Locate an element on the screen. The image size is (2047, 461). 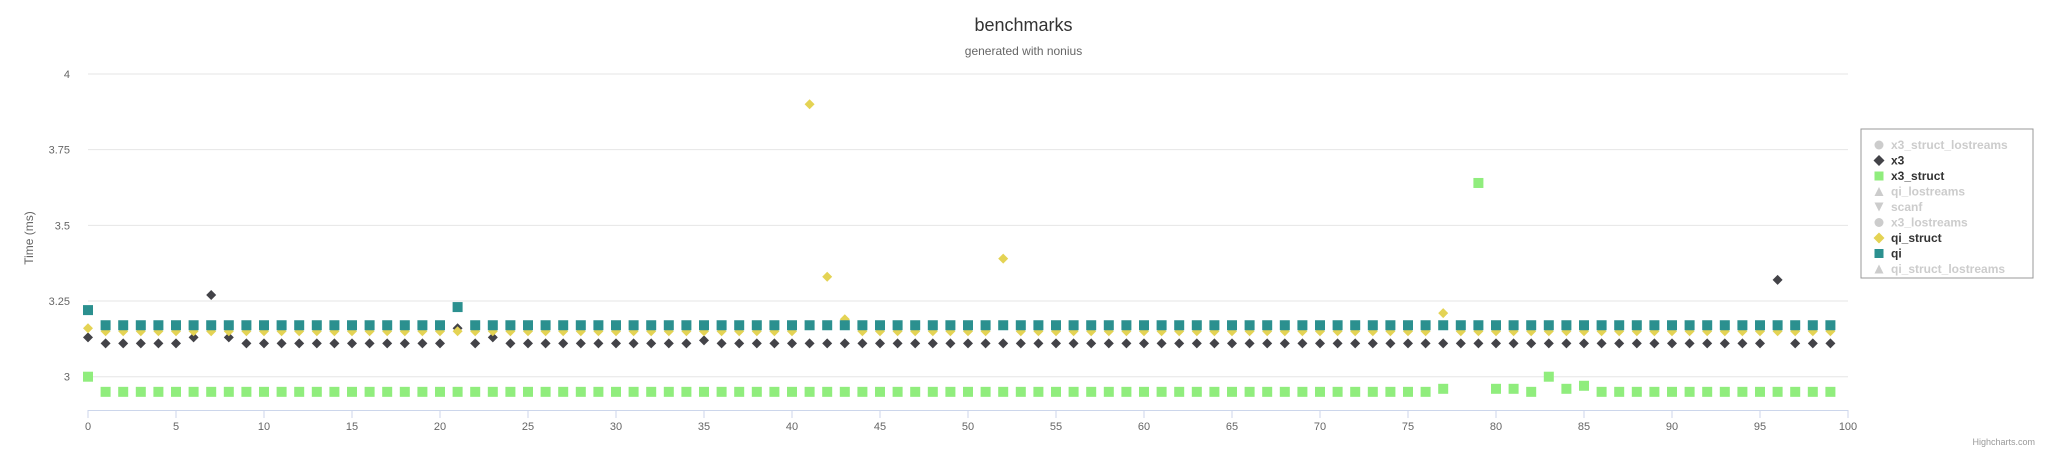
x-tick-label: 55 is located at coordinates (1056, 427).